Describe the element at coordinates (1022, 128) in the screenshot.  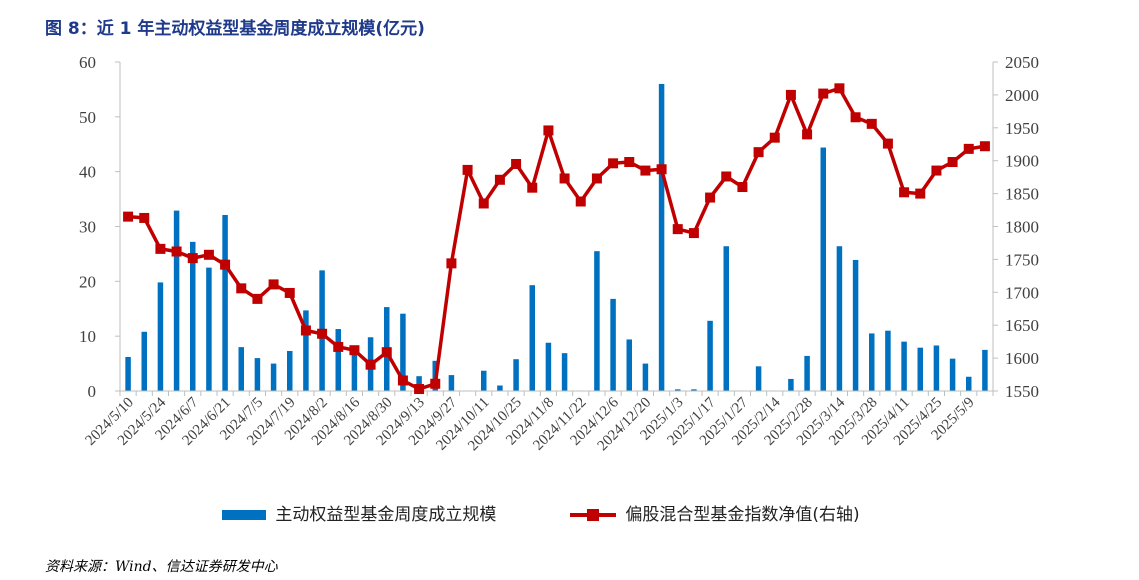
I see `y-right-tick-label: 1950` at that location.